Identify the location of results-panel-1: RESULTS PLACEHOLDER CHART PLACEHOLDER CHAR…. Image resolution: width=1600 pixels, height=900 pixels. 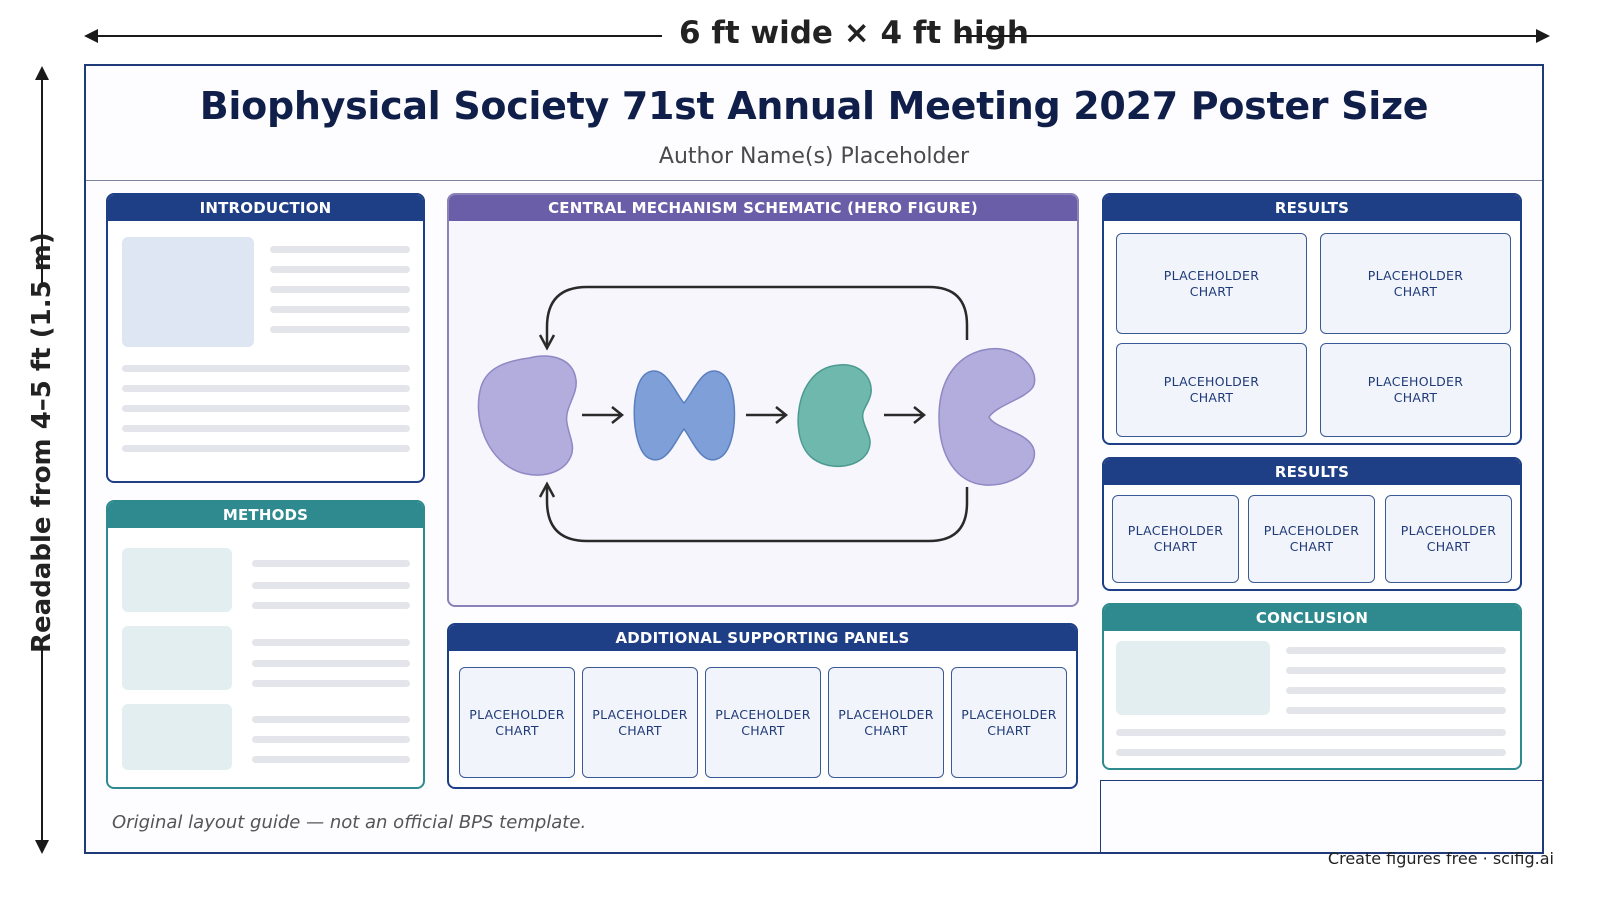
(1312, 319).